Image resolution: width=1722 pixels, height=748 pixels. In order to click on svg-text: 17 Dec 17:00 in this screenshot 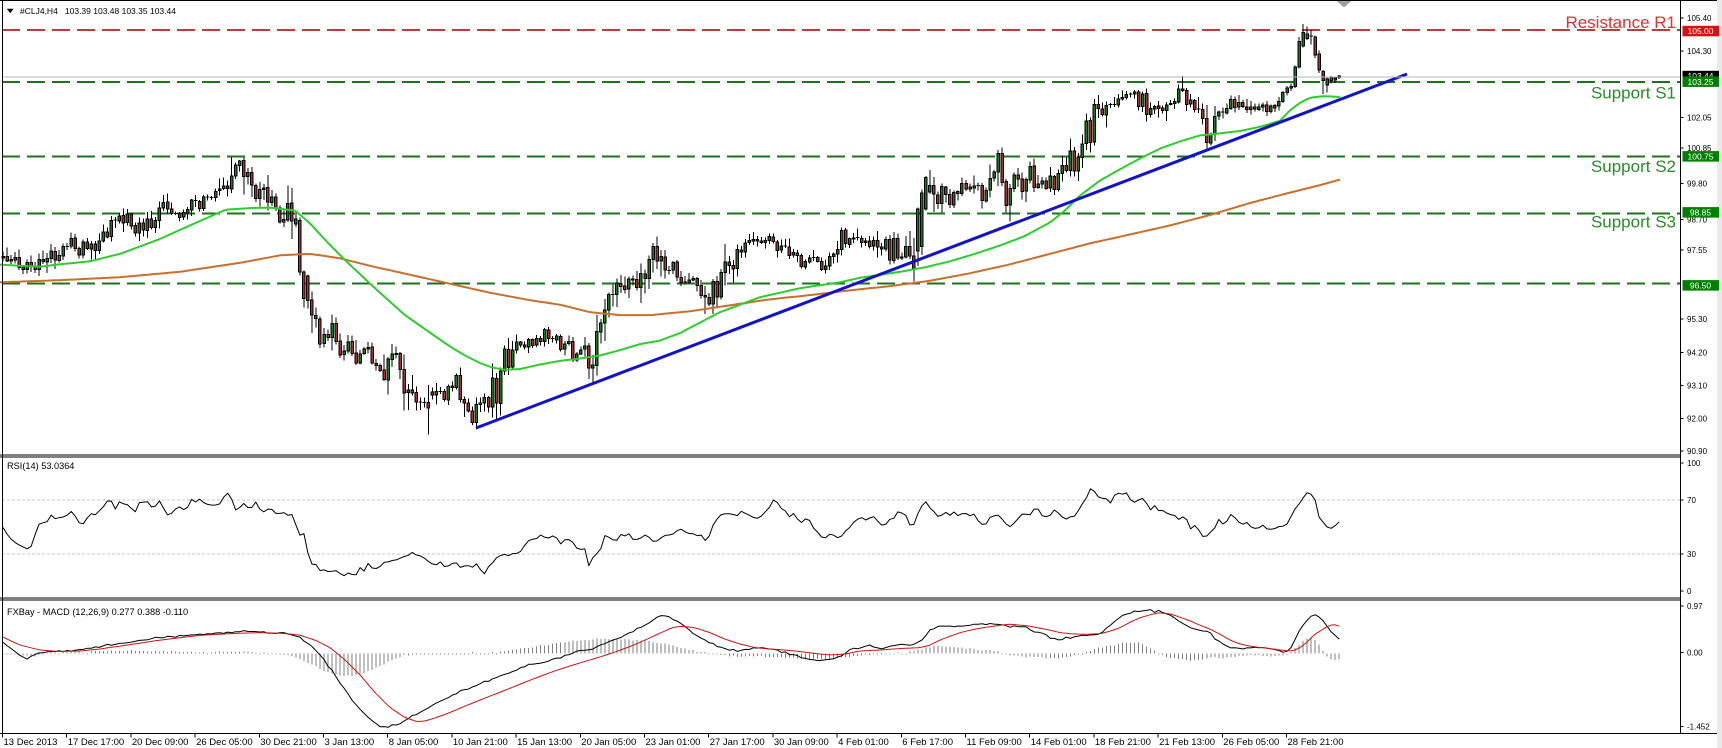, I will do `click(96, 742)`.